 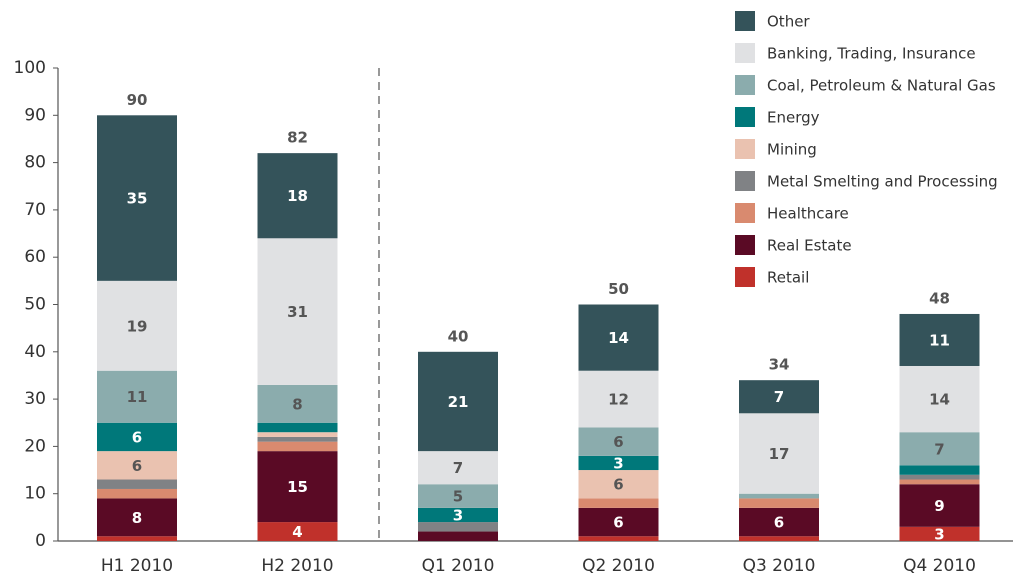 I want to click on segment-label: 19, so click(x=137, y=326).